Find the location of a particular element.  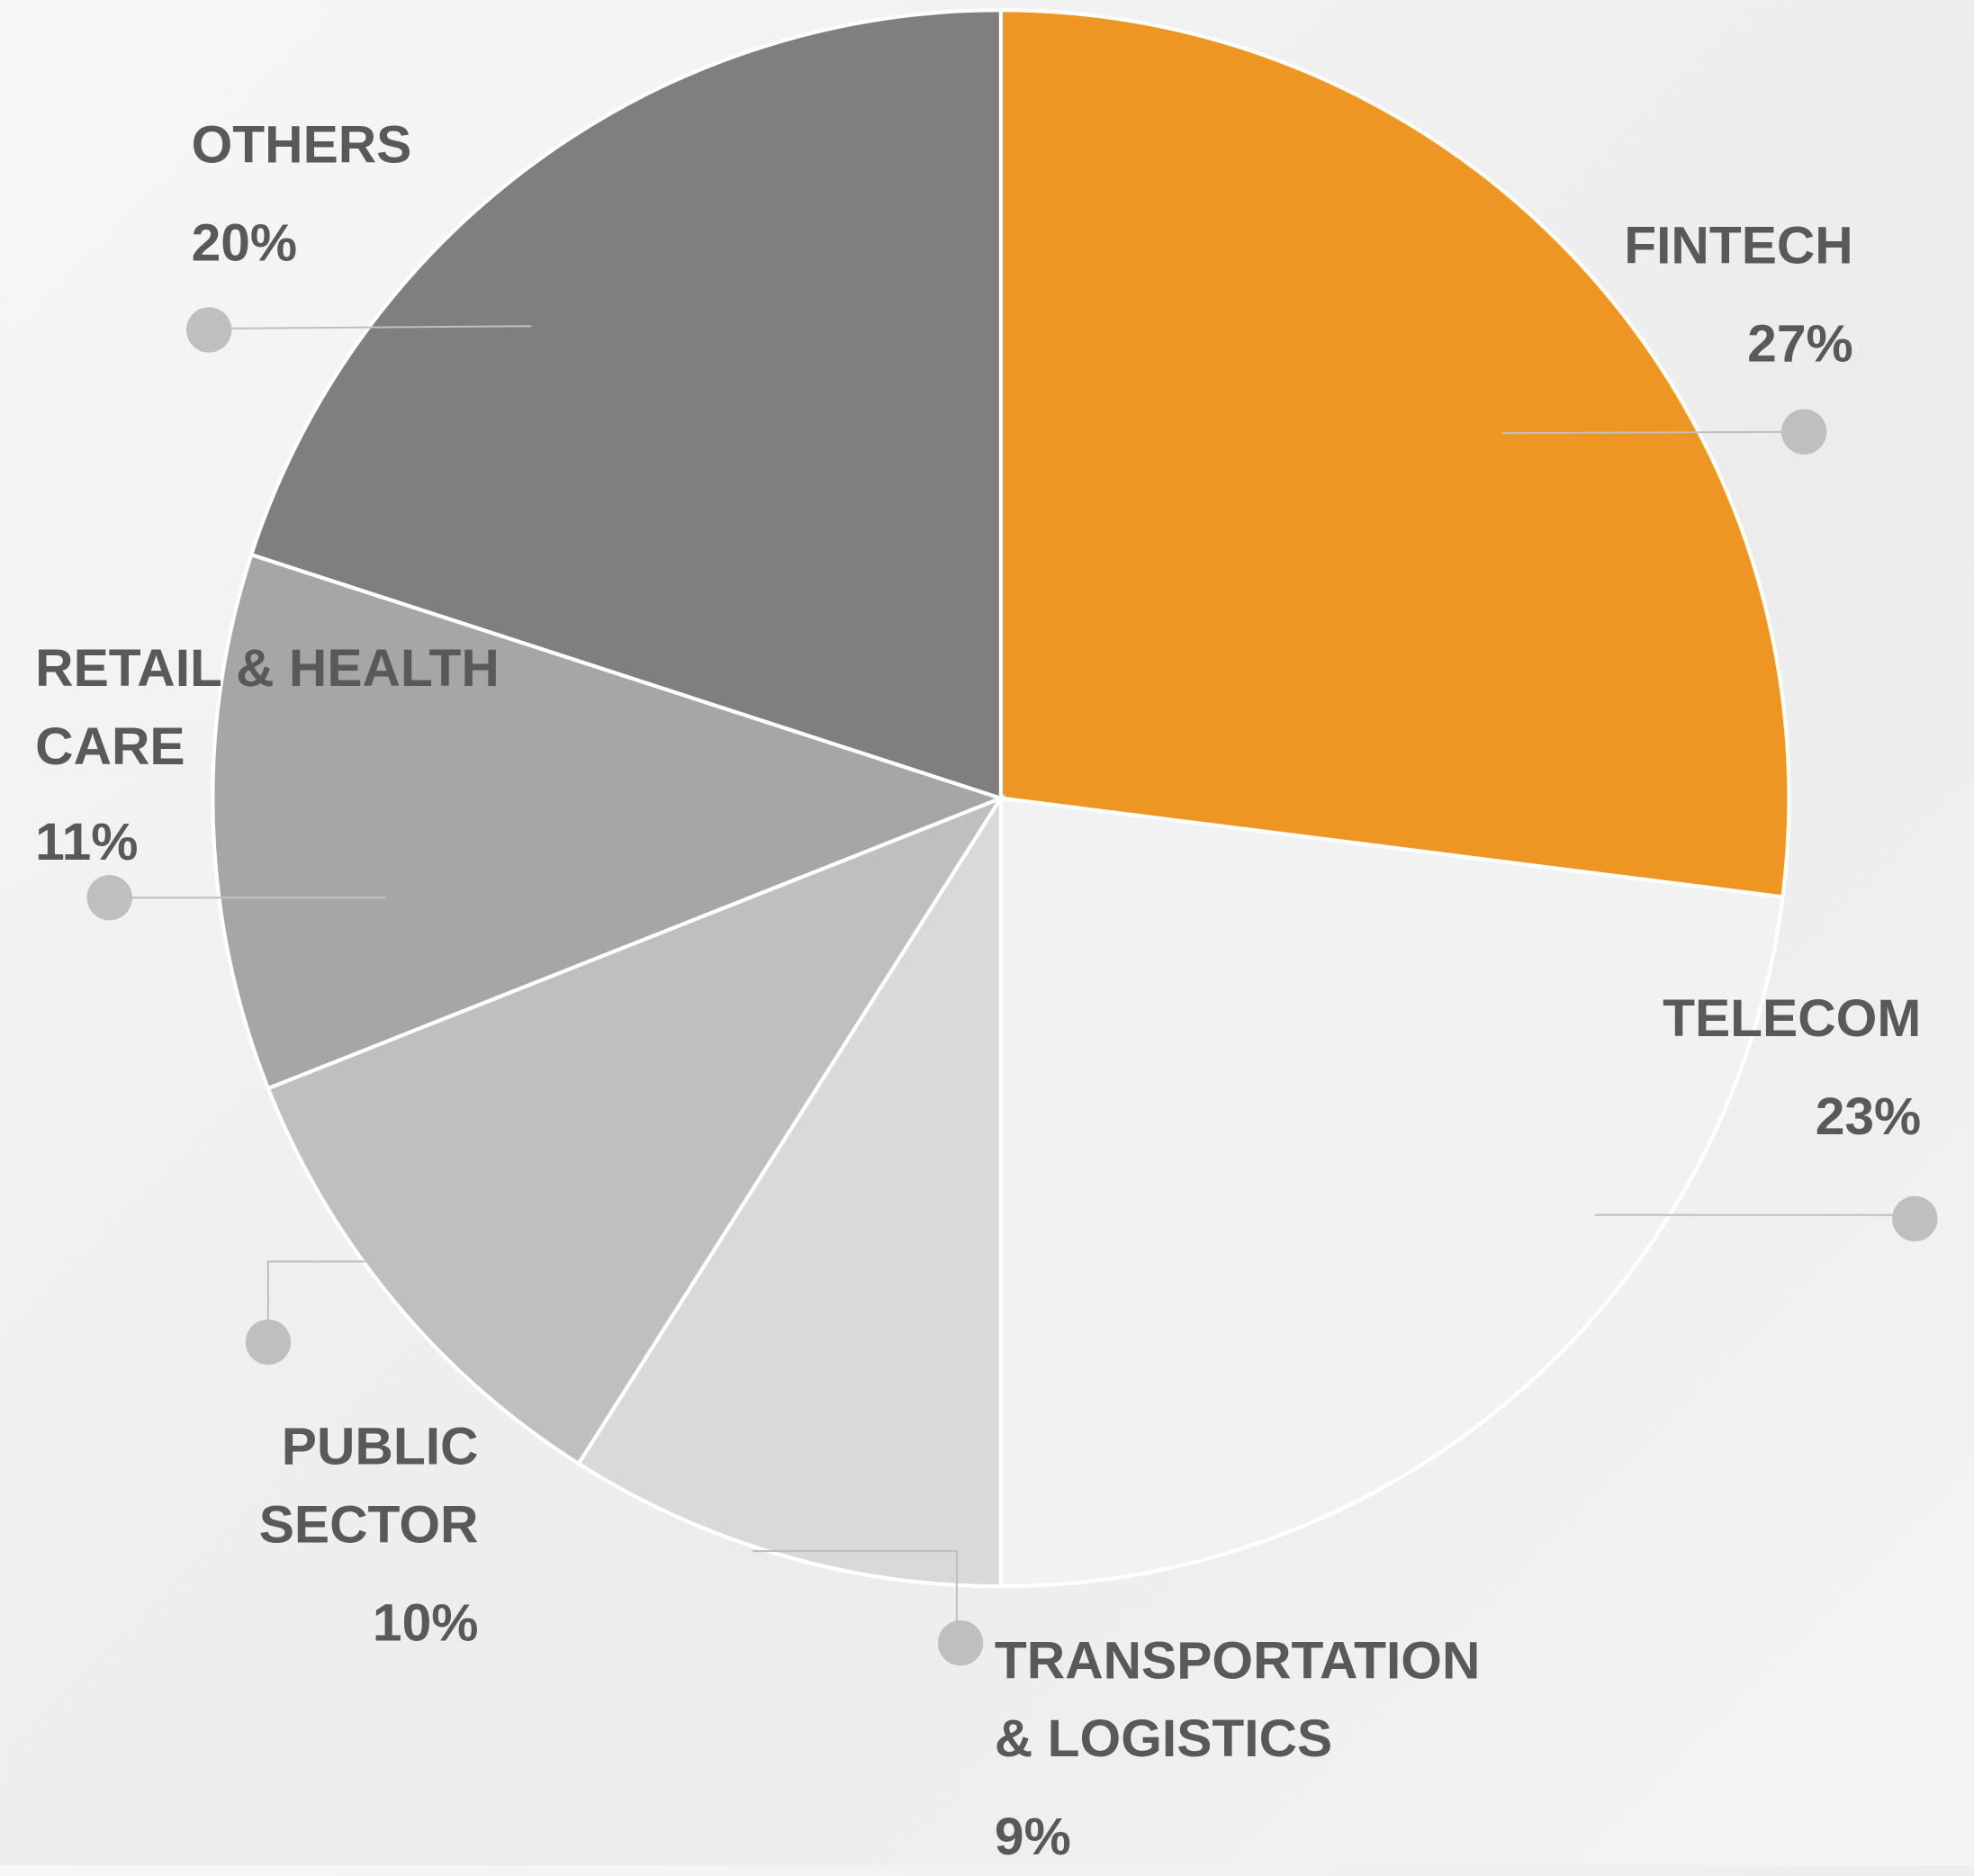

category-label: RETAIL & HEALTH CARE is located at coordinates (267, 707).